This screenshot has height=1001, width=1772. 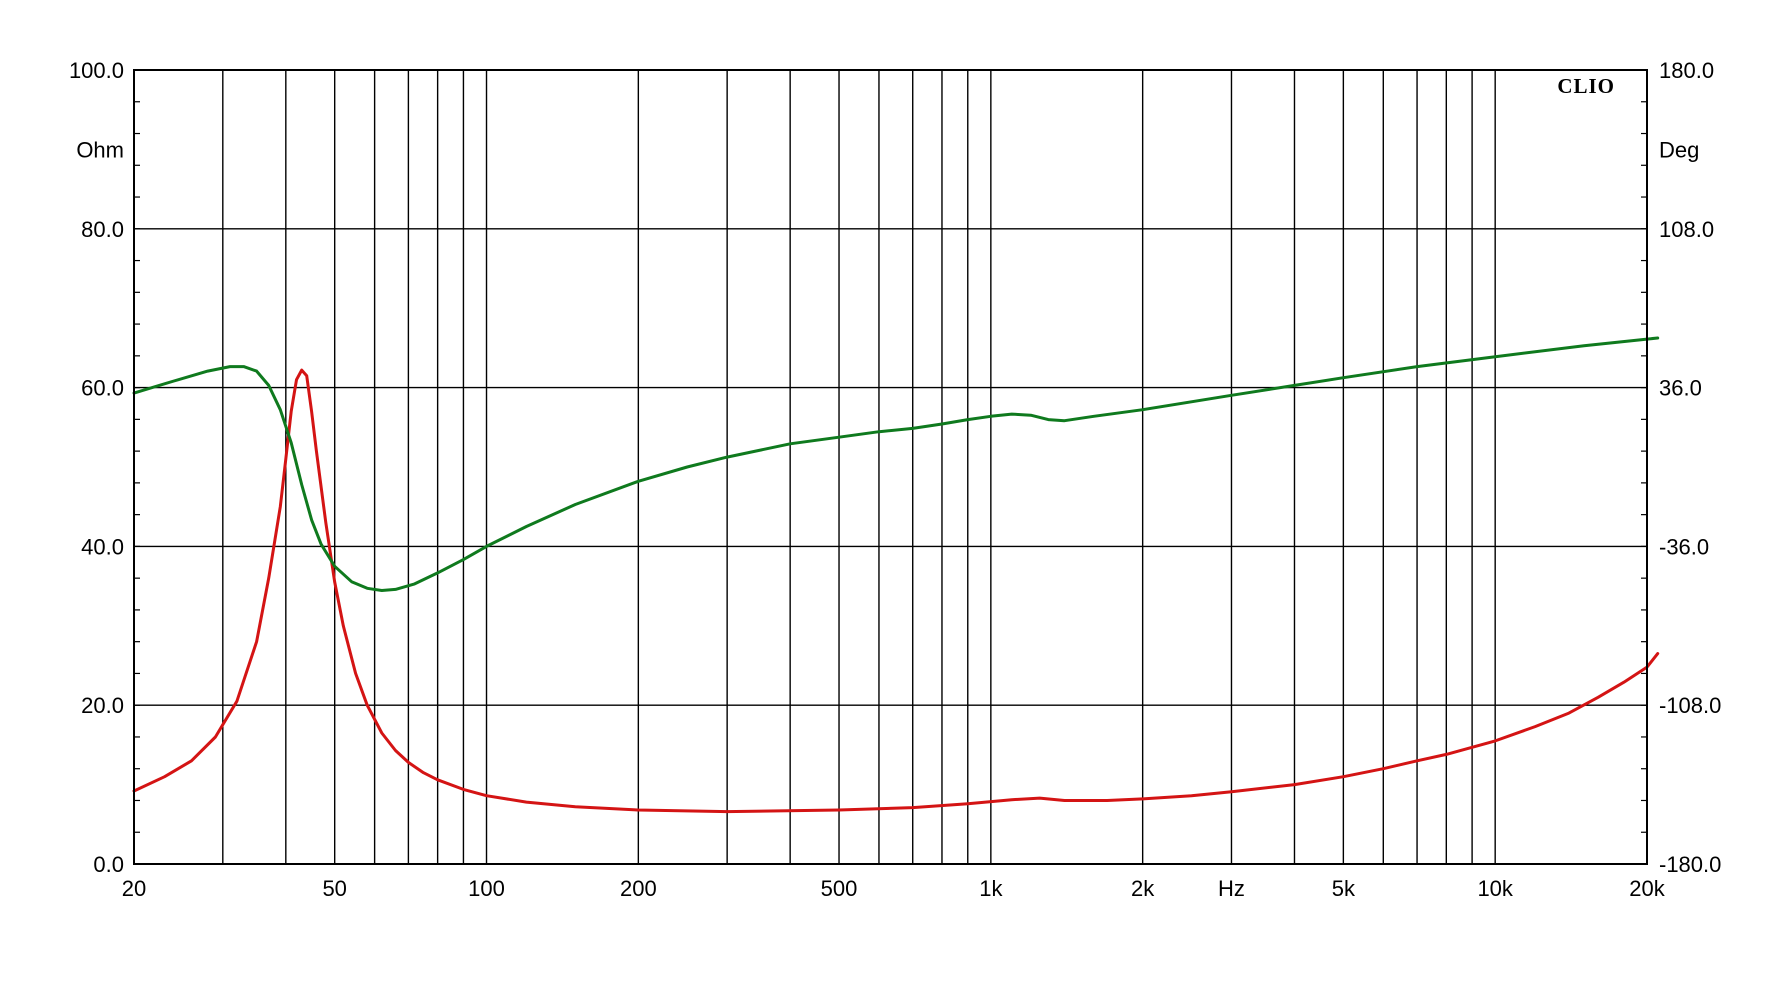 I want to click on y-left-tick-label: 60.0, so click(x=102, y=388).